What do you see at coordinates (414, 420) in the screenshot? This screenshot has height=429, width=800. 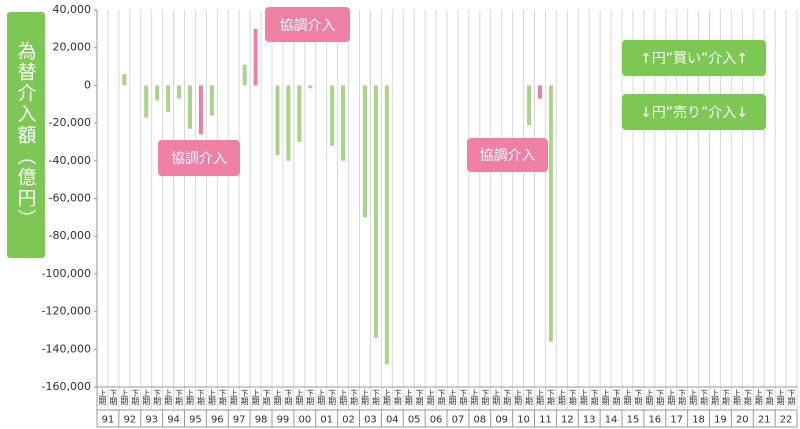 I see `year-label: 05` at bounding box center [414, 420].